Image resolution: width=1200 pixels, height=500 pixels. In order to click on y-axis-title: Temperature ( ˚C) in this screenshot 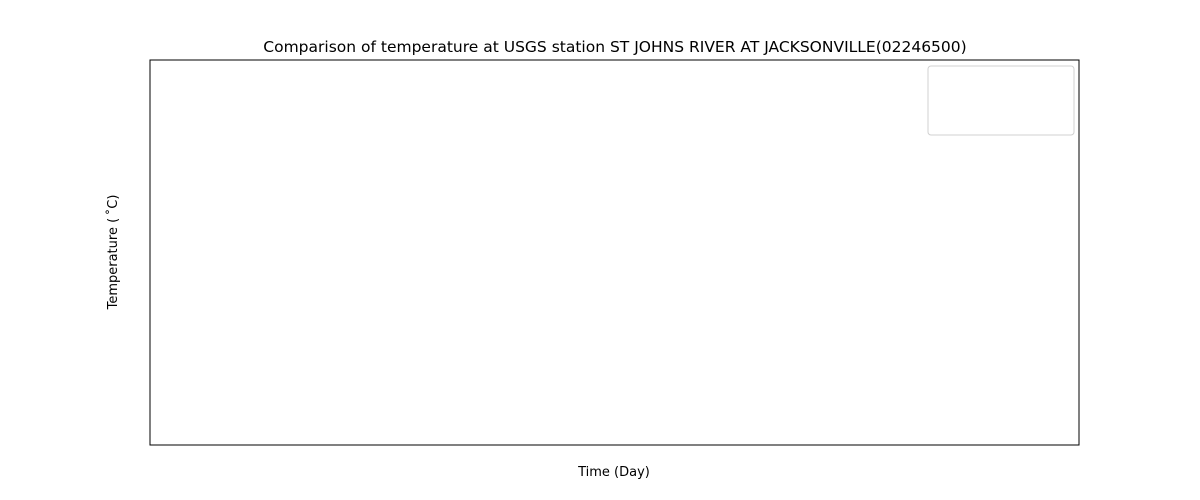, I will do `click(113, 253)`.